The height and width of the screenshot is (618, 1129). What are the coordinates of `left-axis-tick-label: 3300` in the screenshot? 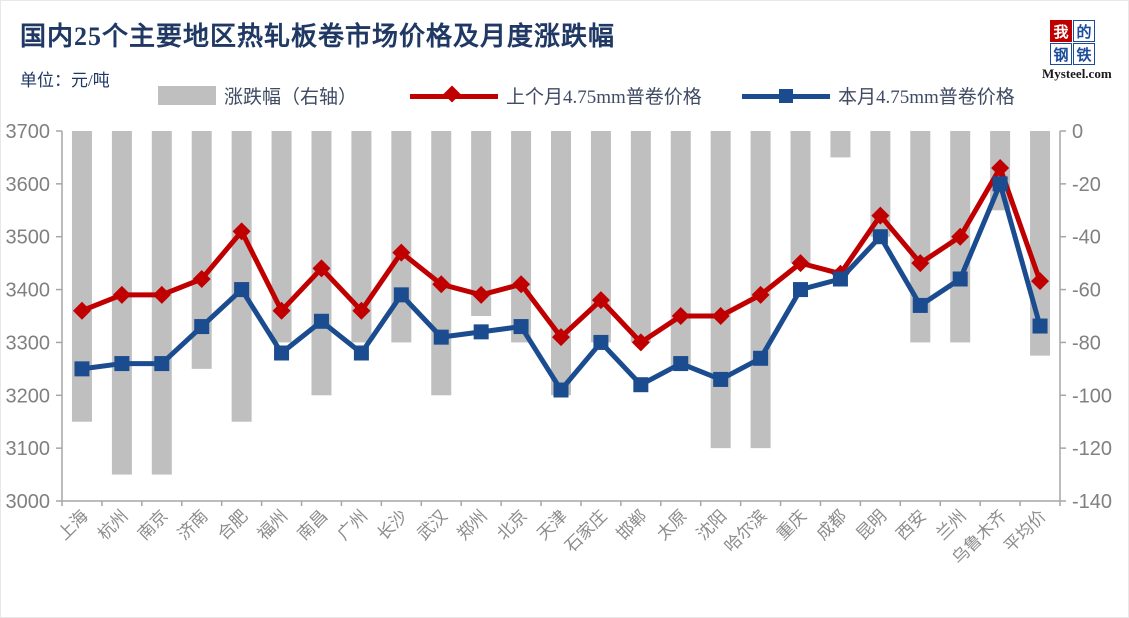 It's located at (28, 343).